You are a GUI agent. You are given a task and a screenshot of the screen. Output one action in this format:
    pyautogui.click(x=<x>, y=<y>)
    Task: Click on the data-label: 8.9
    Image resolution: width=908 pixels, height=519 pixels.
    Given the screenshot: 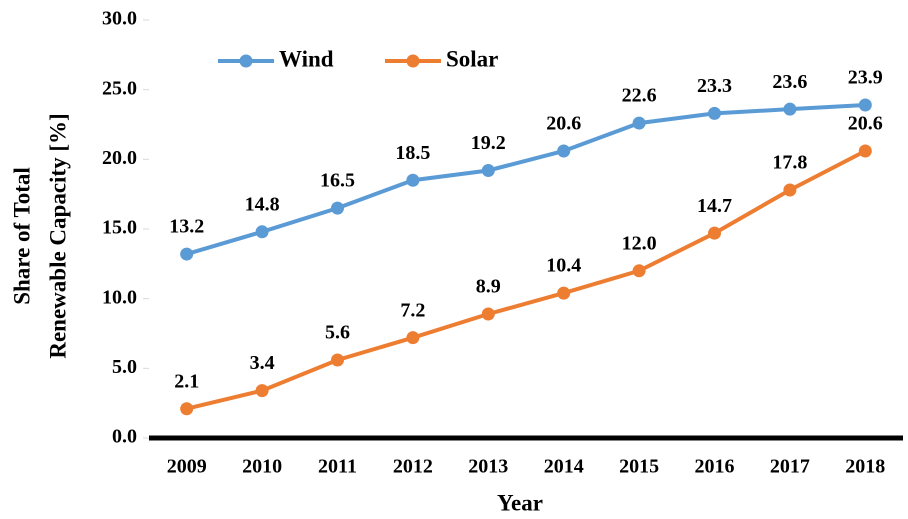 What is the action you would take?
    pyautogui.click(x=488, y=287)
    